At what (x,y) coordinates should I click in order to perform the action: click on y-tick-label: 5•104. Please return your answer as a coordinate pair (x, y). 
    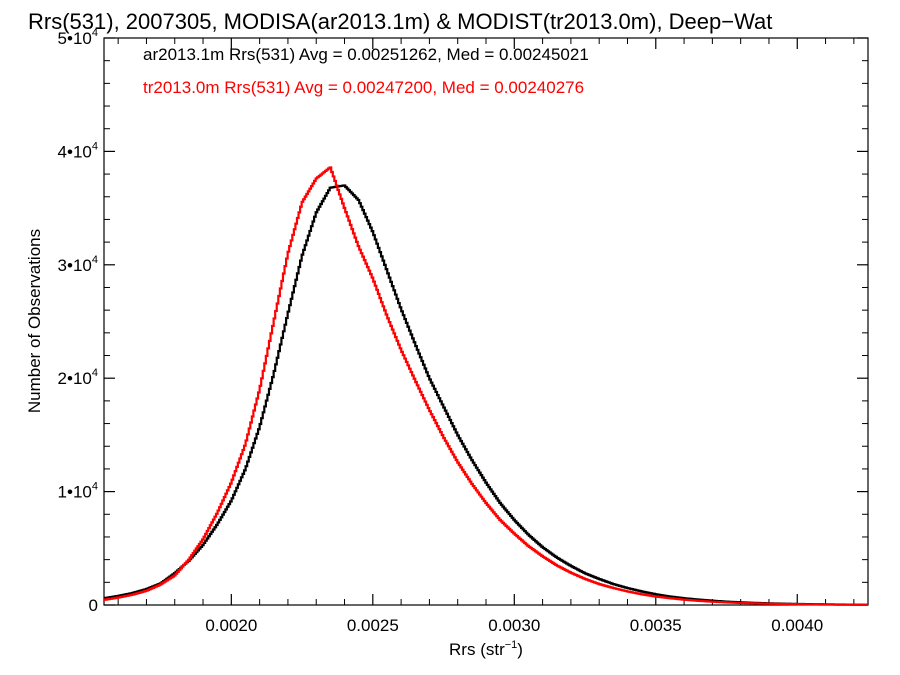
    Looking at the image, I should click on (78, 37).